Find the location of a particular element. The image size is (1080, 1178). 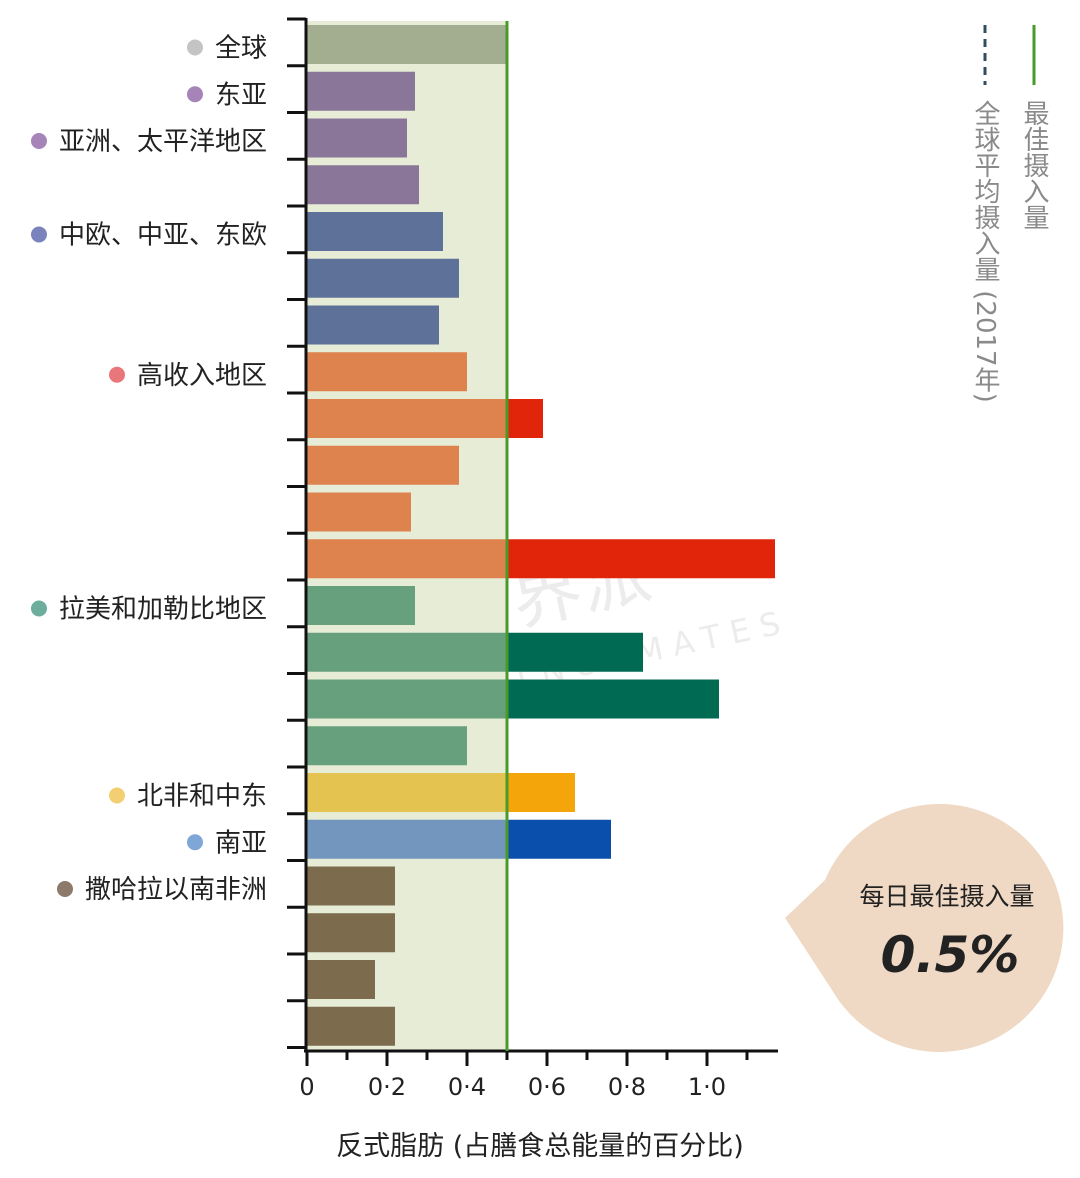

x-tick-label: 0 is located at coordinates (306, 1087).